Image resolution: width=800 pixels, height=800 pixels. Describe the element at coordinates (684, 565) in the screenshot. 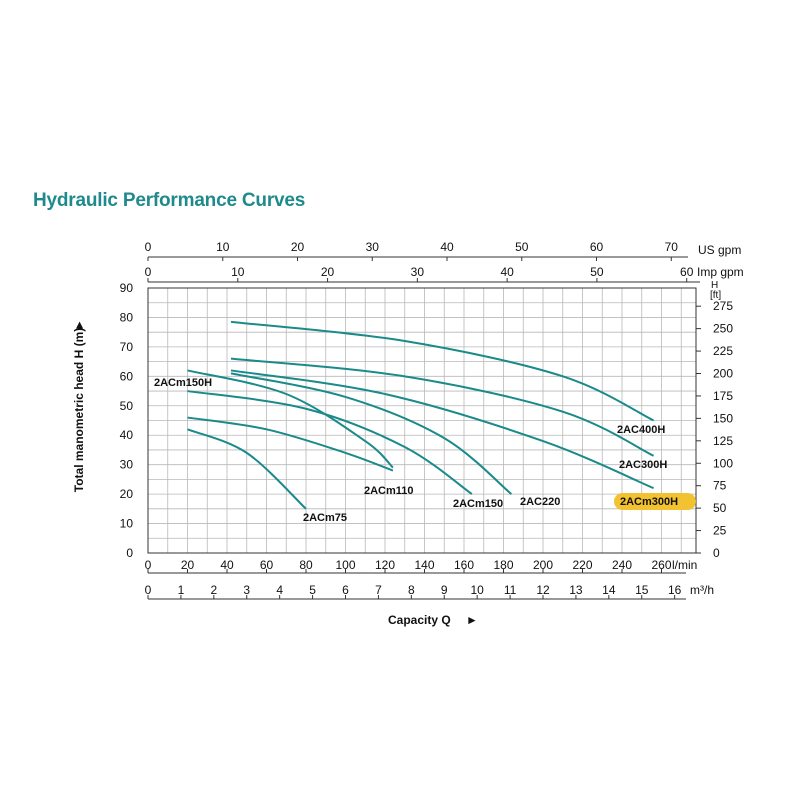

I see `lpm-unit: l/min` at that location.